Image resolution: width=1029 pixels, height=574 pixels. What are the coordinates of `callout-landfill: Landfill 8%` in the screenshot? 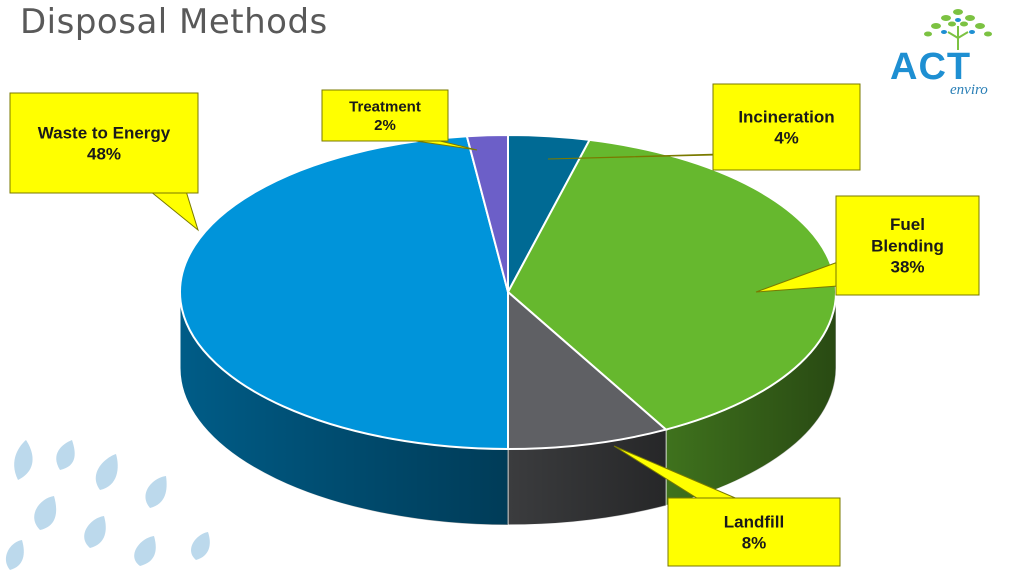 It's located at (727, 506).